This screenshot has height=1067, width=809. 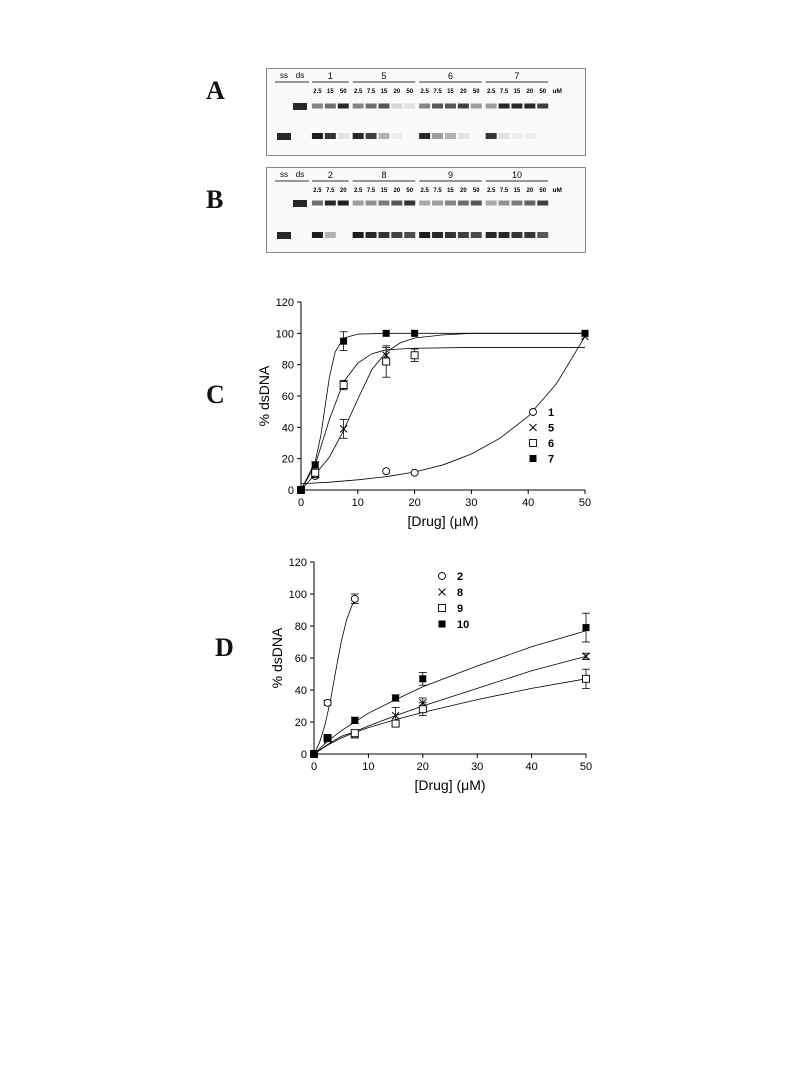 What do you see at coordinates (423, 767) in the screenshot?
I see `x-tick-label: 20` at bounding box center [423, 767].